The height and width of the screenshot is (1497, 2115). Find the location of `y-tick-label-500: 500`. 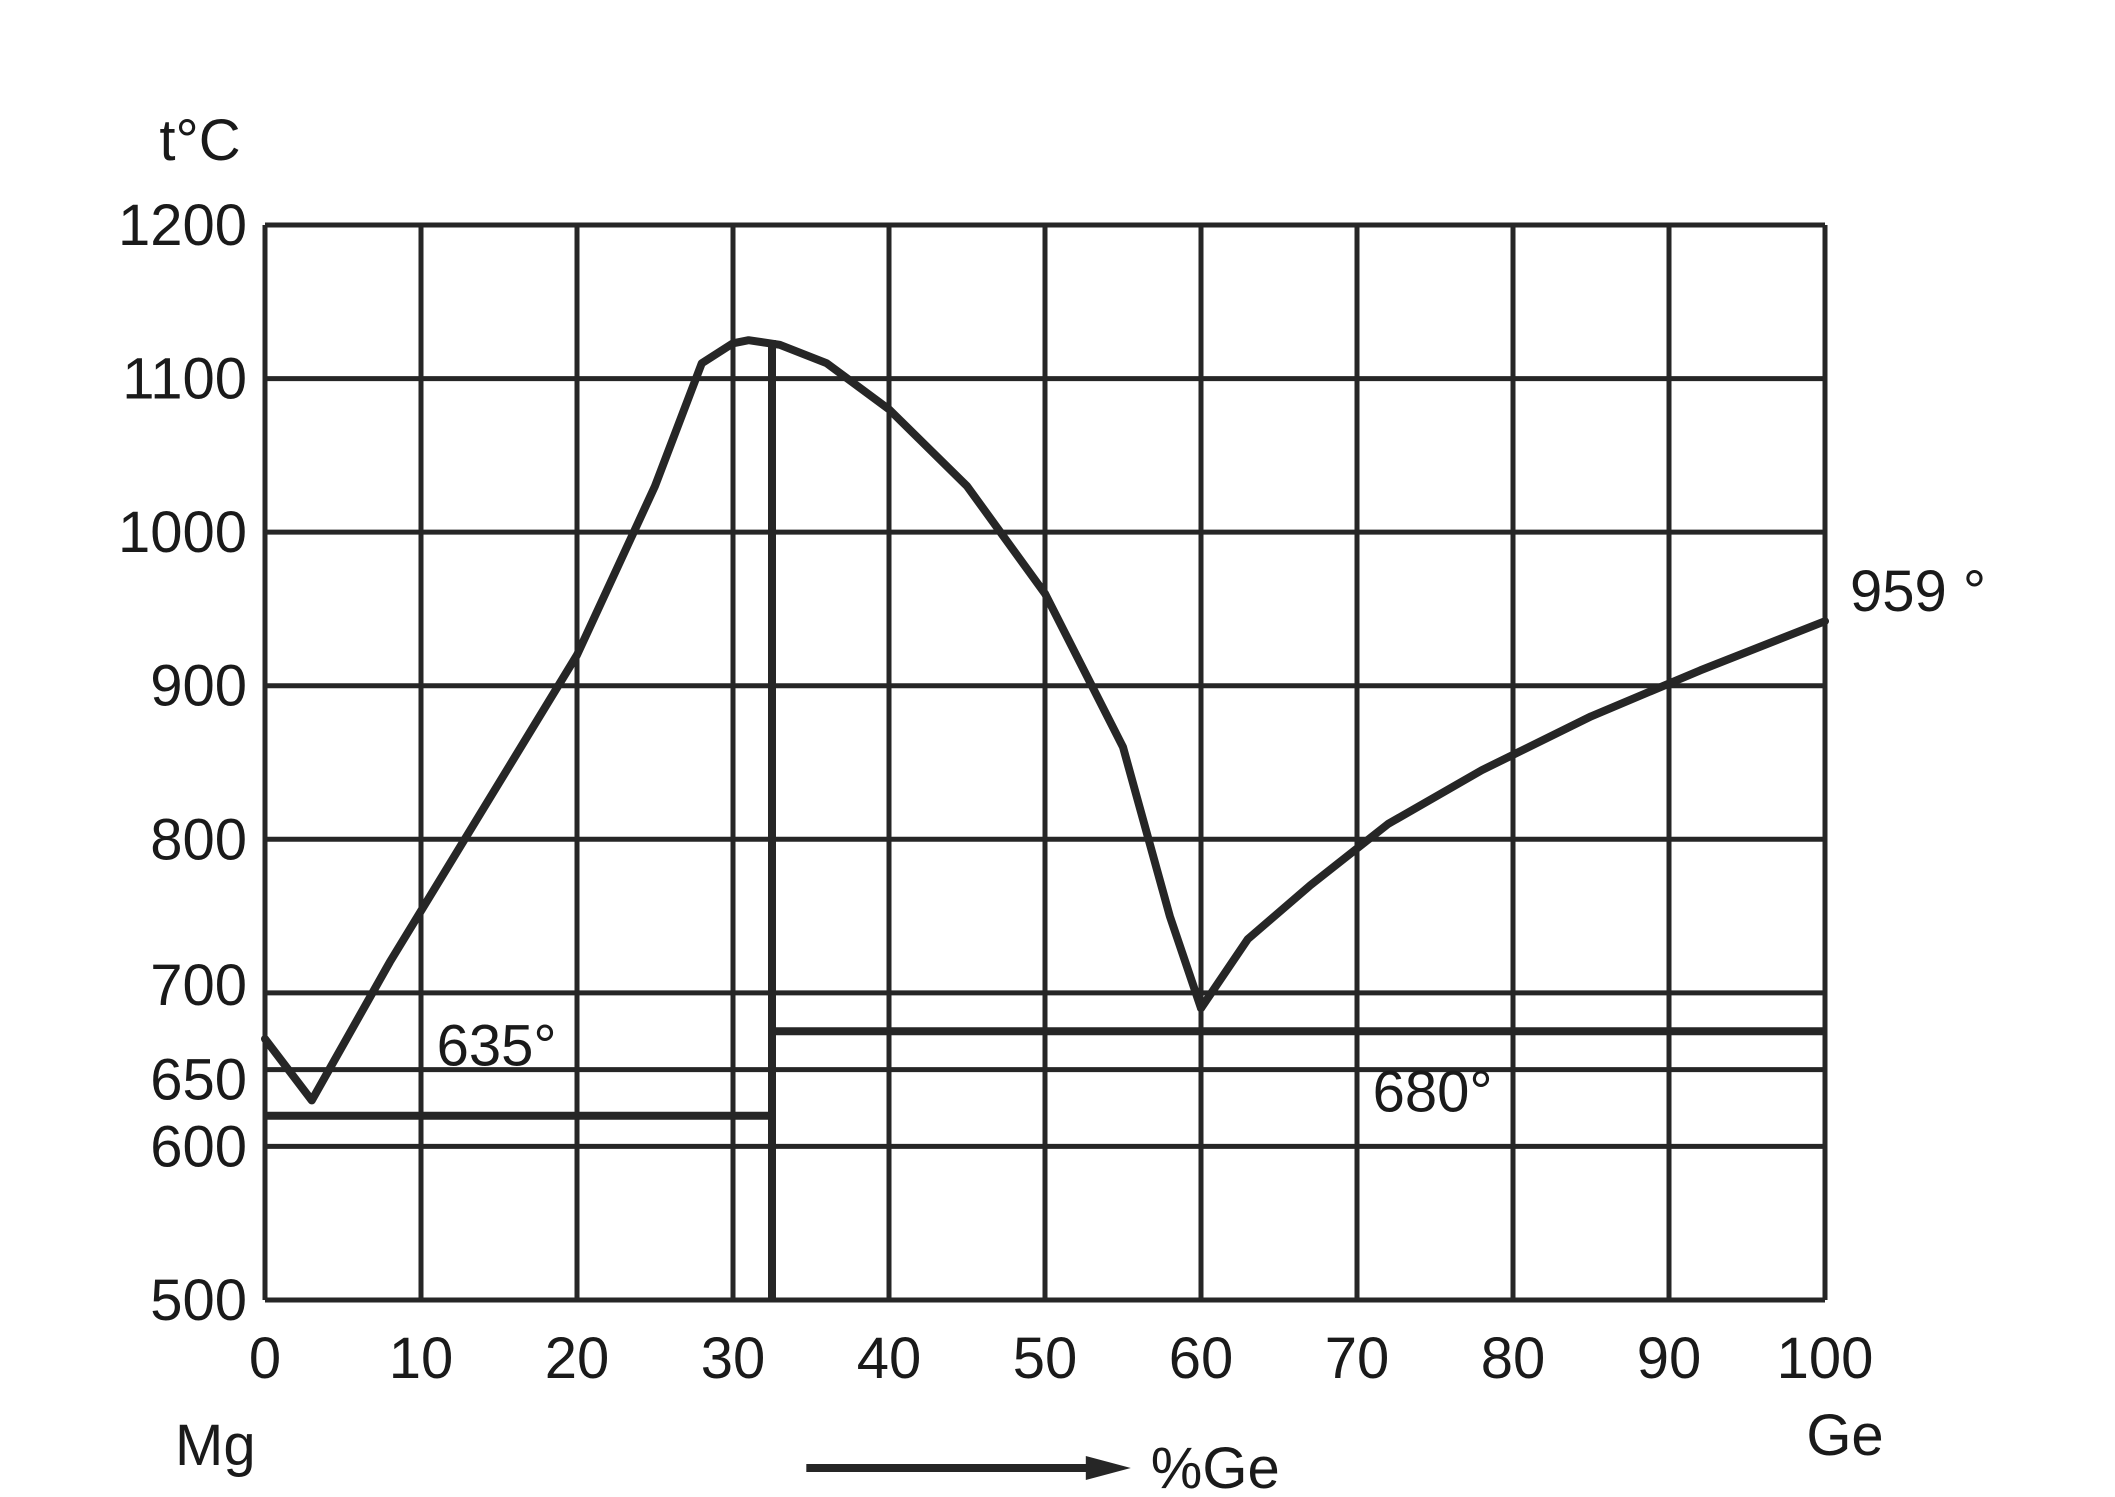

y-tick-label-500: 500 is located at coordinates (198, 1300).